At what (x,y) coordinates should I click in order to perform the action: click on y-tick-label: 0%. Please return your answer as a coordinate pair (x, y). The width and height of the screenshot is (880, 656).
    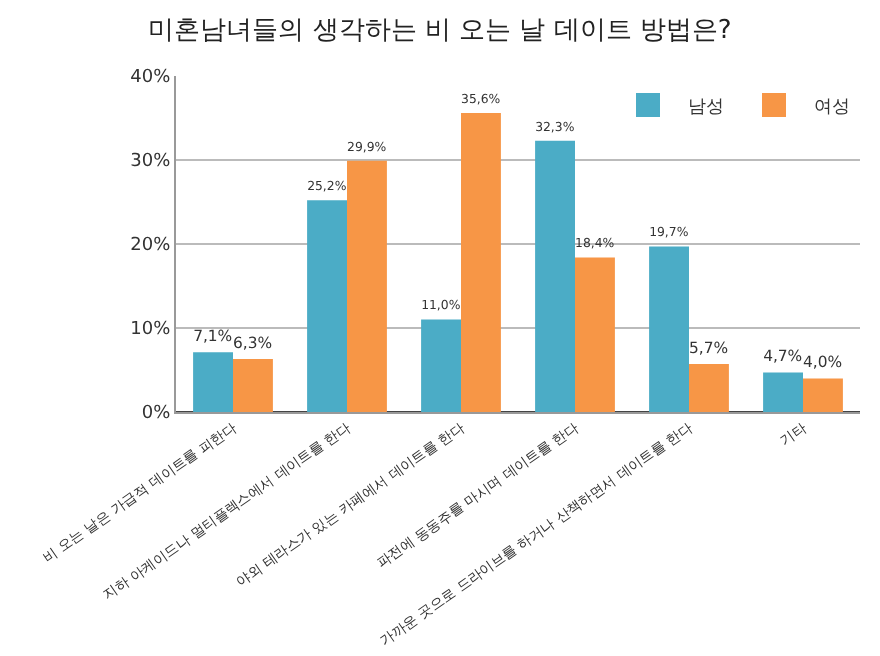
    Looking at the image, I should click on (156, 414).